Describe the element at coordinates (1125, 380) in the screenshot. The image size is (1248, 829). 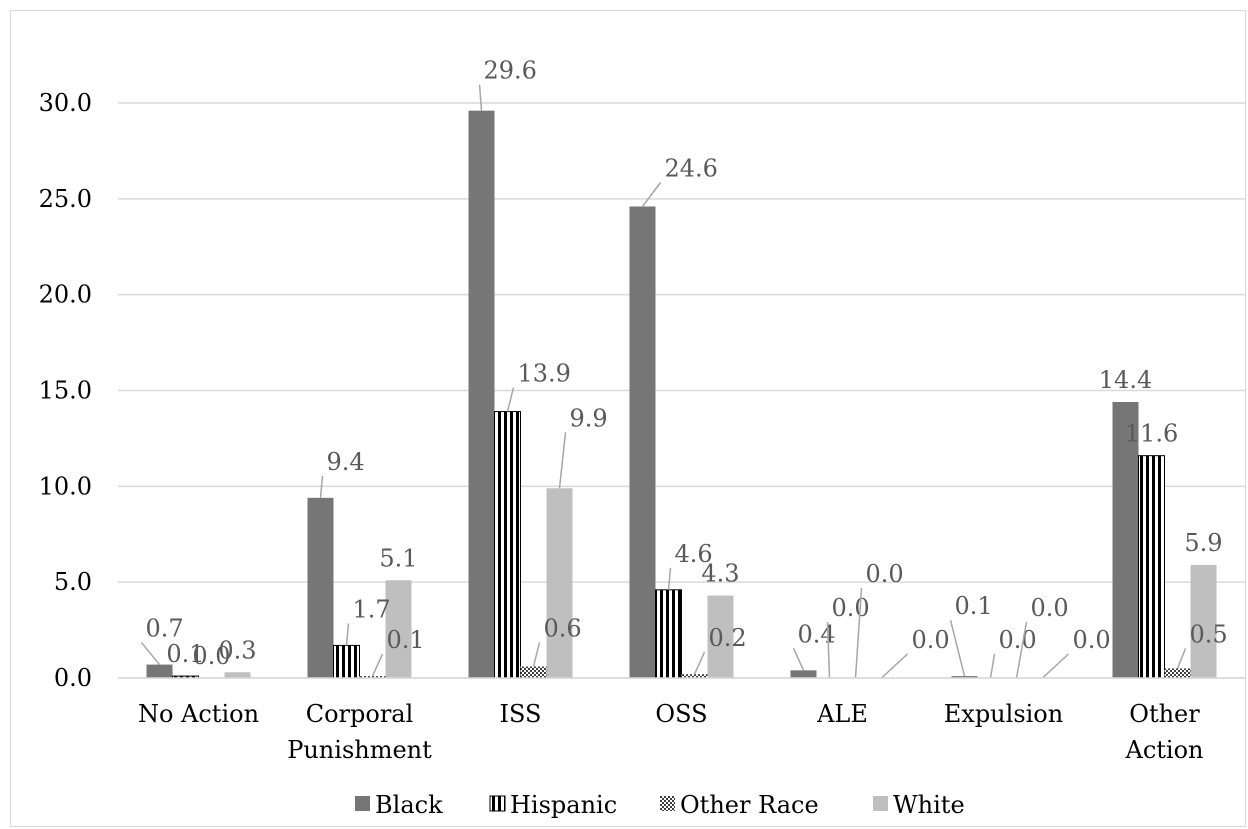
I see `data-label: 14.4` at that location.